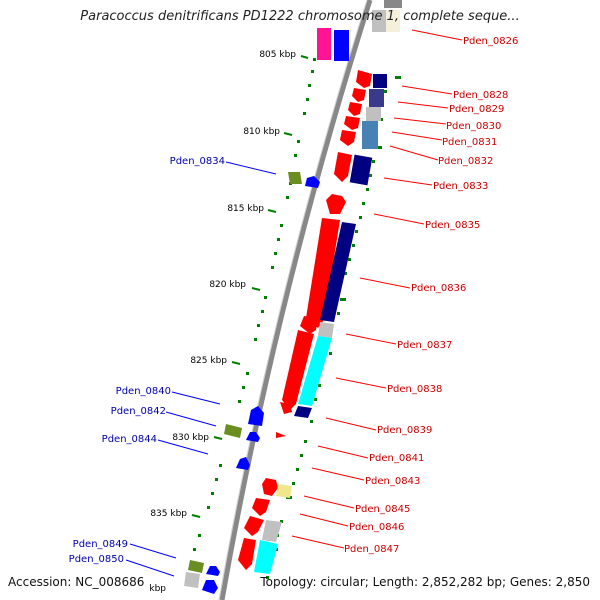  What do you see at coordinates (190, 438) in the screenshot?
I see `kbp-label: 830 kbp` at bounding box center [190, 438].